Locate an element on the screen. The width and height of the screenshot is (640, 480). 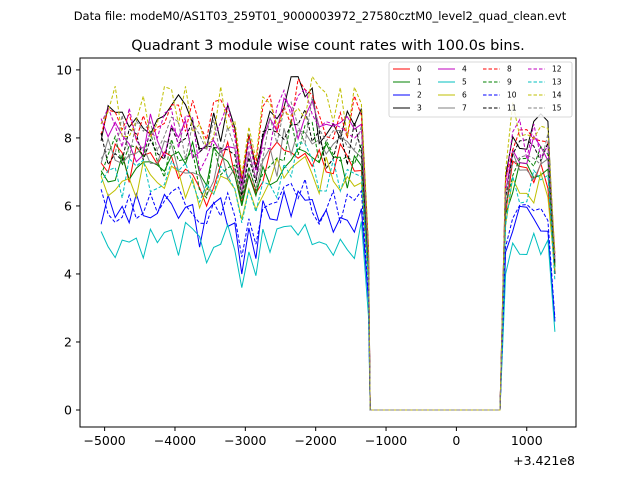
x-tick-label: −5000 is located at coordinates (104, 440).